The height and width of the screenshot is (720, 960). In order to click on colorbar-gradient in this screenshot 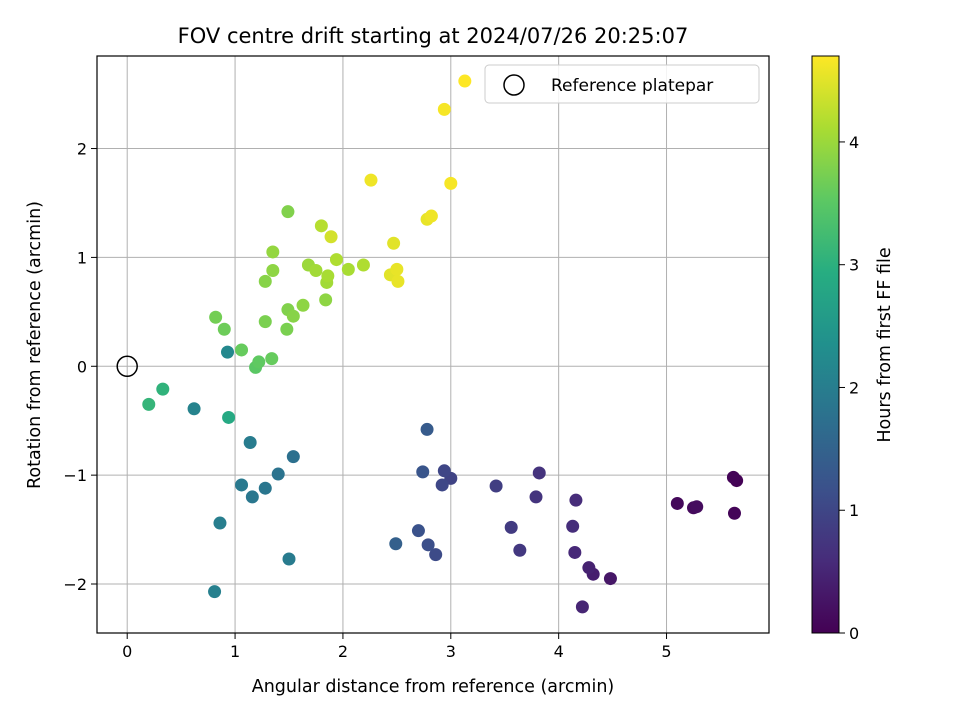, I will do `click(825, 344)`.